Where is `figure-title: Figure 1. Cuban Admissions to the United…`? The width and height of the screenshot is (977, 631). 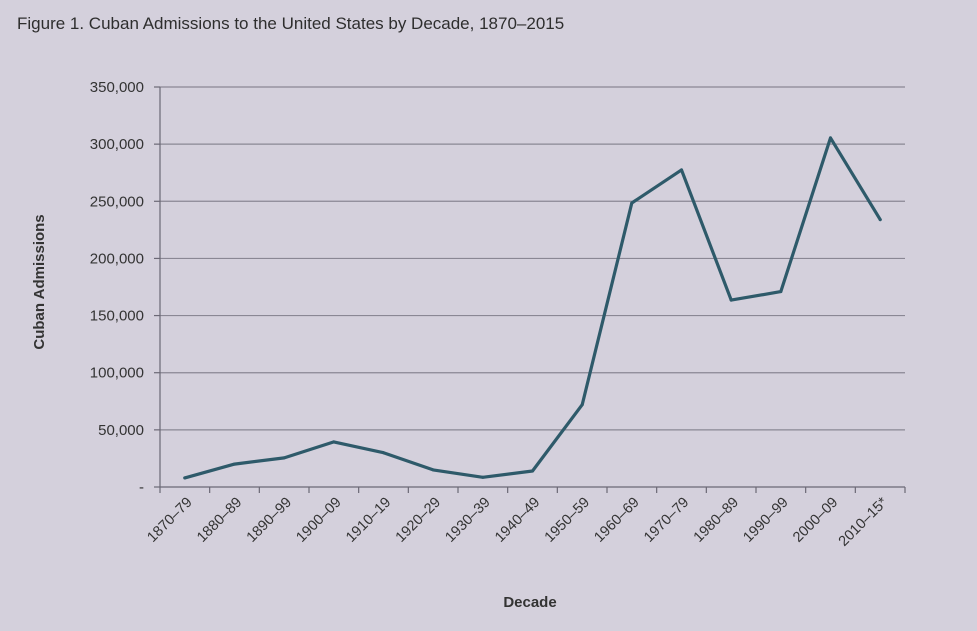 figure-title: Figure 1. Cuban Admissions to the United… is located at coordinates (291, 23).